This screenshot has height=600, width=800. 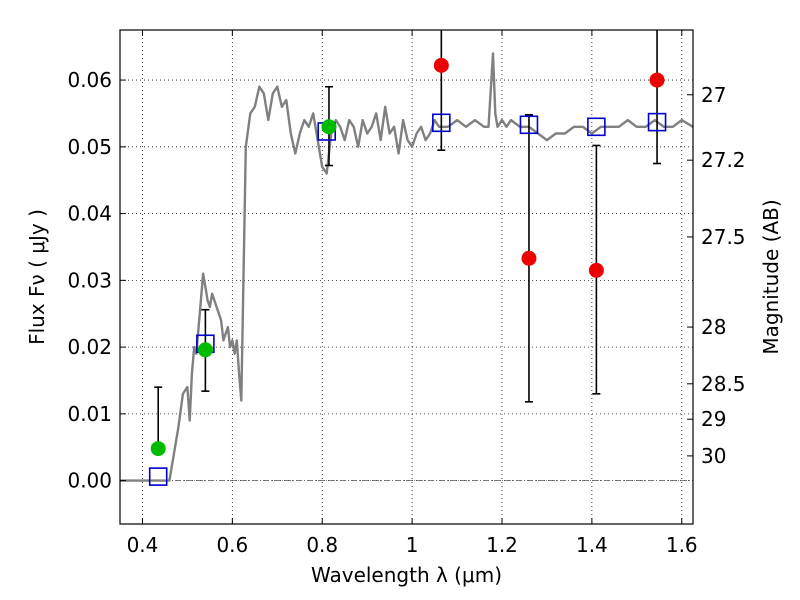 I want to click on y-tick-label: 0.02, so click(x=89, y=347).